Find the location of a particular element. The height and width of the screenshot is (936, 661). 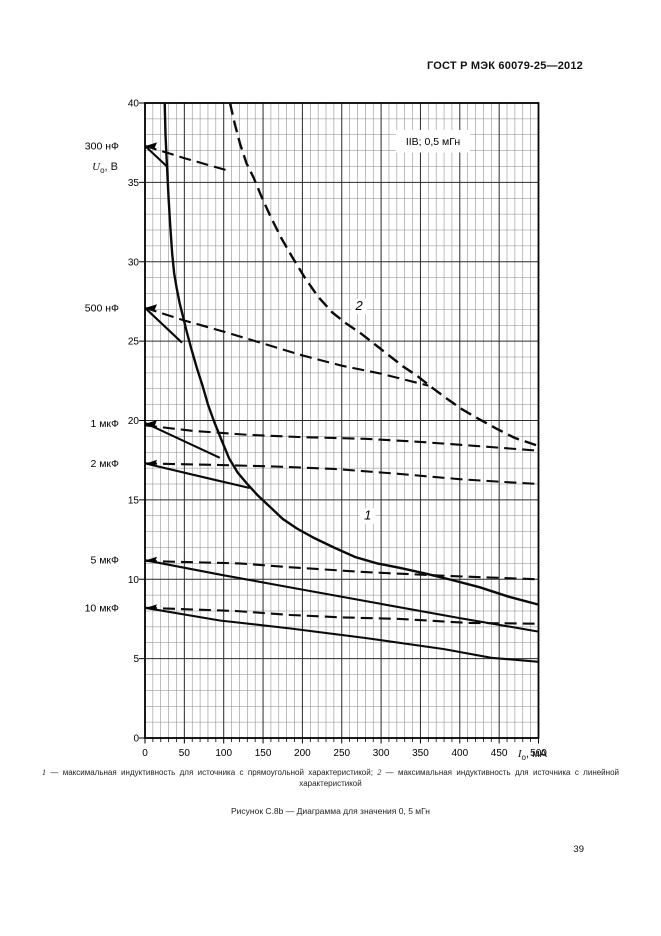

y-axis-label: Uо, В is located at coordinates (105, 168).